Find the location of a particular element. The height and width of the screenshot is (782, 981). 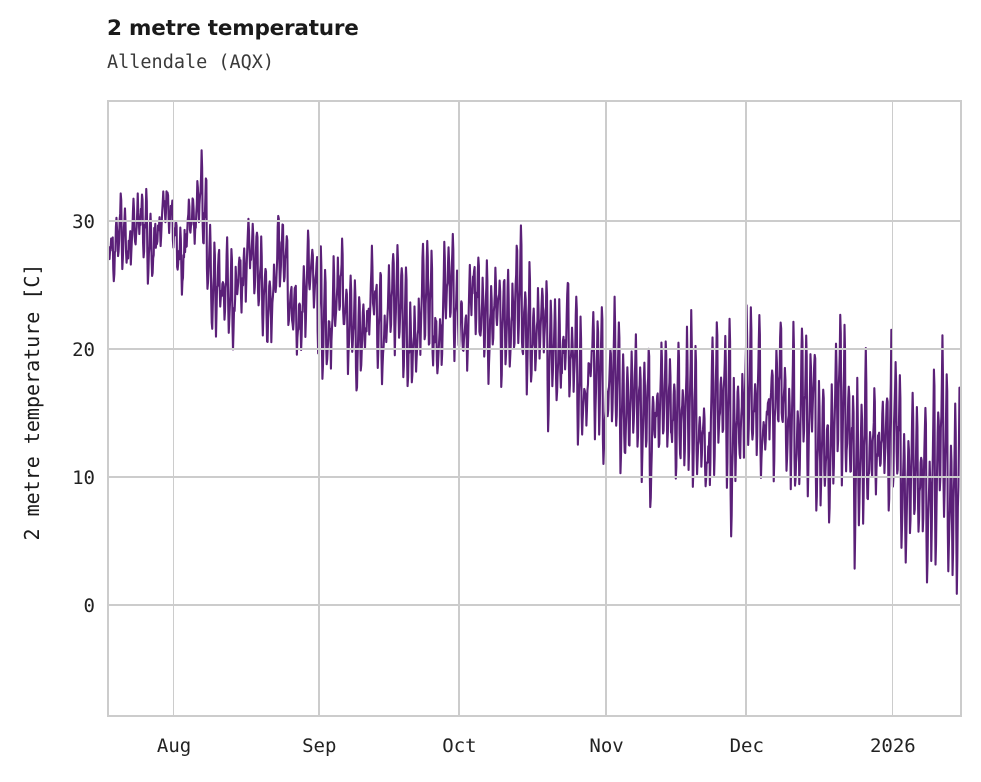

y-tick-label: 20 is located at coordinates (83, 349).